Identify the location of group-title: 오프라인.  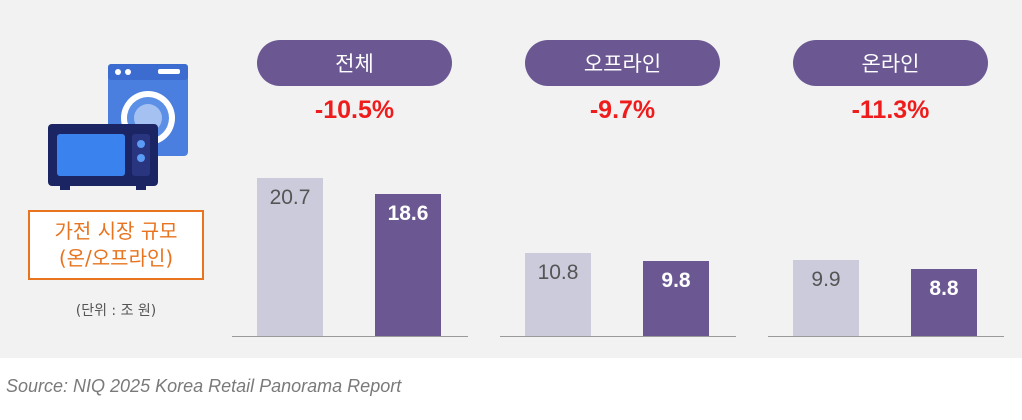
(622, 63).